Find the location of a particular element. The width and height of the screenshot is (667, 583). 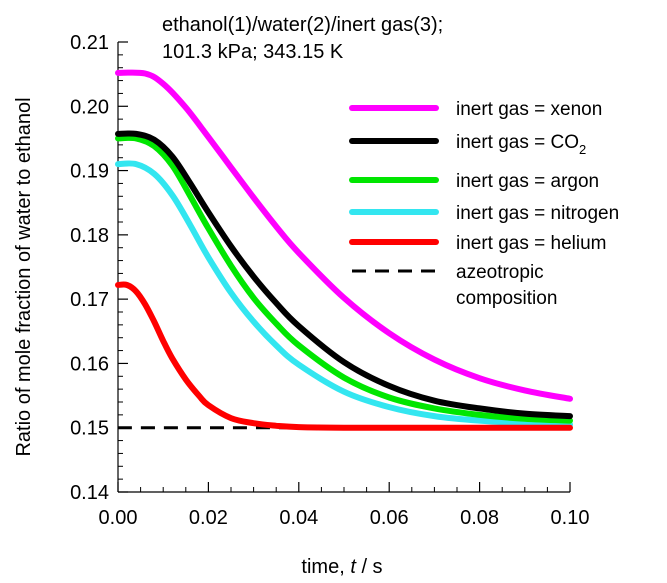

legend-label-5-0: azeotropic is located at coordinates (500, 272).